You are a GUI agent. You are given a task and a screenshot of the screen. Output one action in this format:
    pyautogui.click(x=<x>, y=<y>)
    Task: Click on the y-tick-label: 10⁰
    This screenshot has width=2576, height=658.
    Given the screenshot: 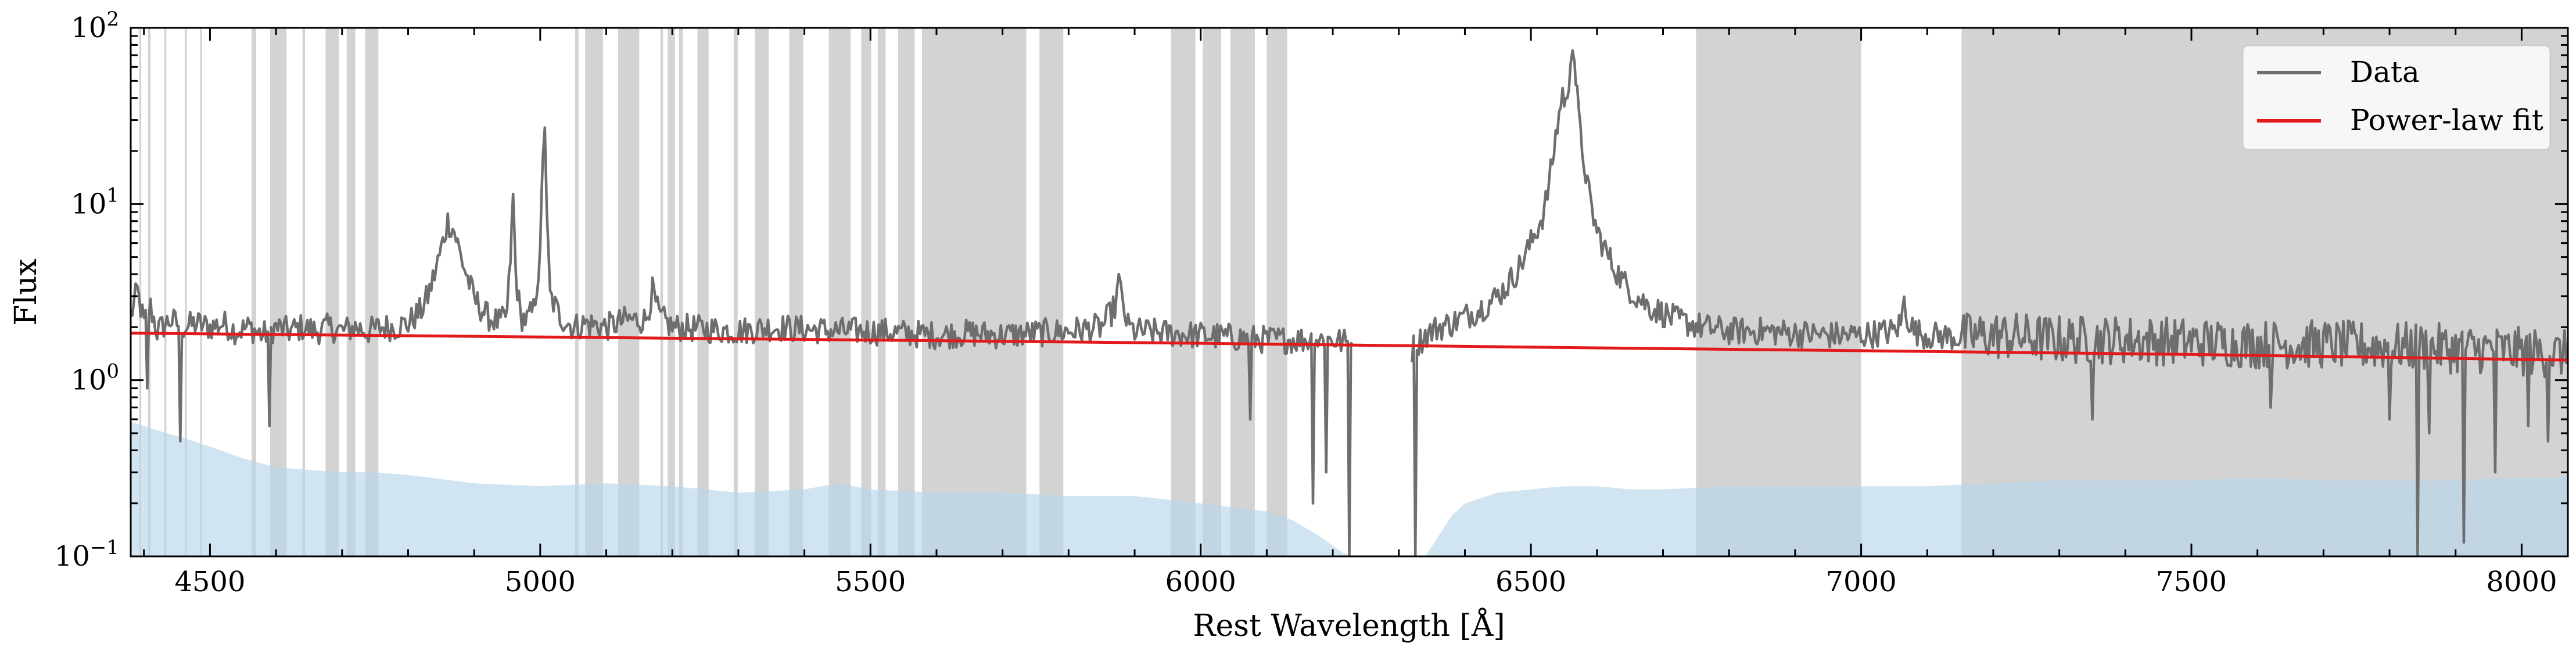 What is the action you would take?
    pyautogui.click(x=95, y=378)
    